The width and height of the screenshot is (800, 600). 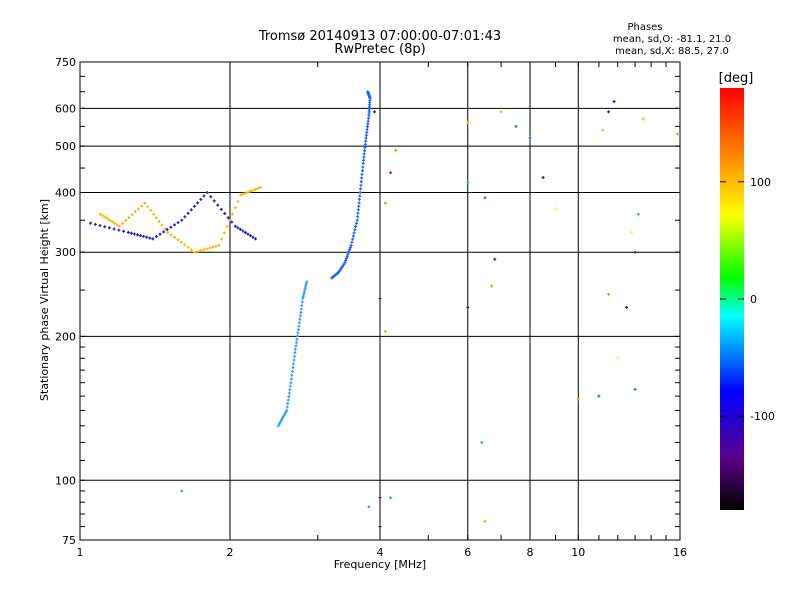 I want to click on y-tick-label: 500, so click(x=65, y=146).